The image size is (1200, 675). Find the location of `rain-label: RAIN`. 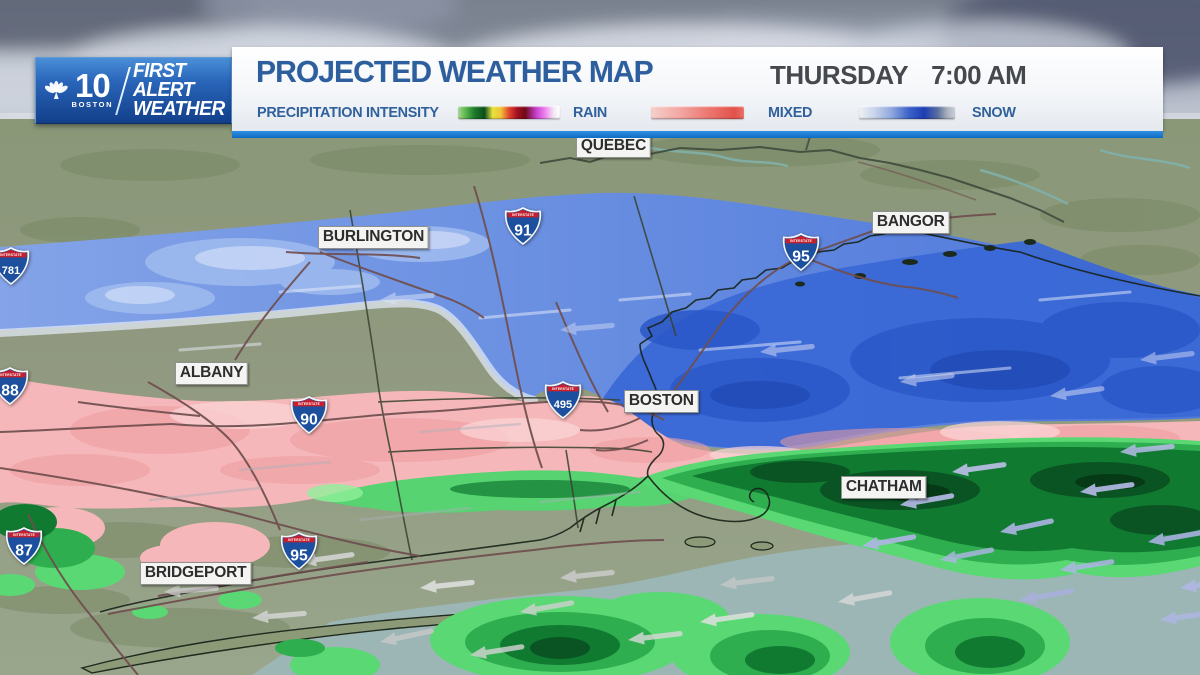

rain-label: RAIN is located at coordinates (590, 112).